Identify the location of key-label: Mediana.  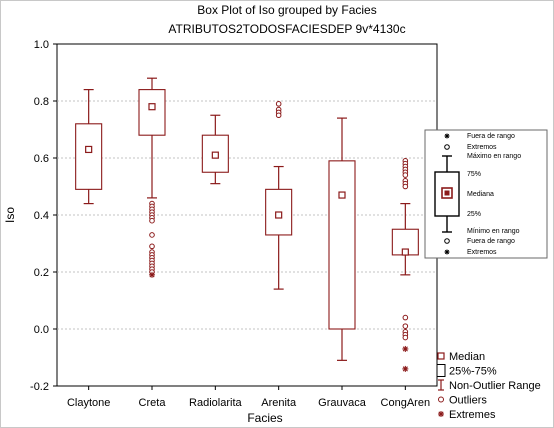
(480, 194).